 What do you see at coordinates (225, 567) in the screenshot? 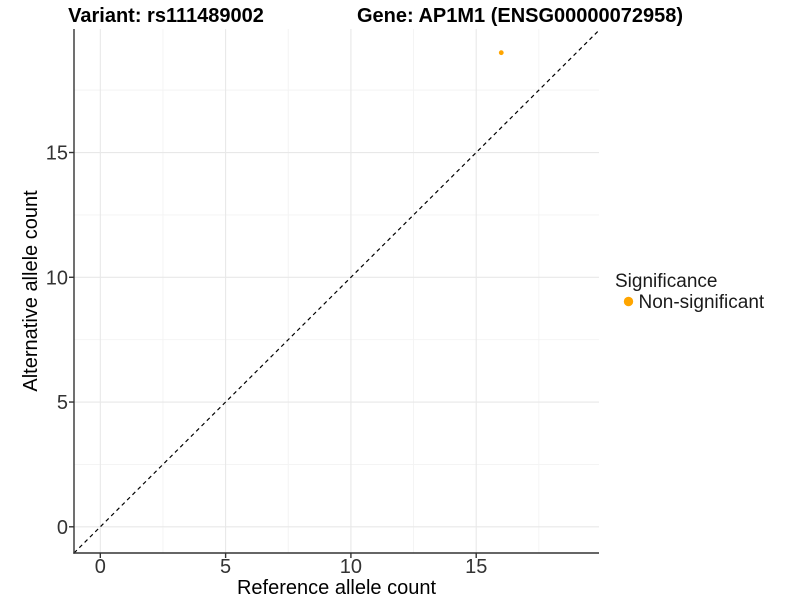
I see `x-tick-label: 5` at bounding box center [225, 567].